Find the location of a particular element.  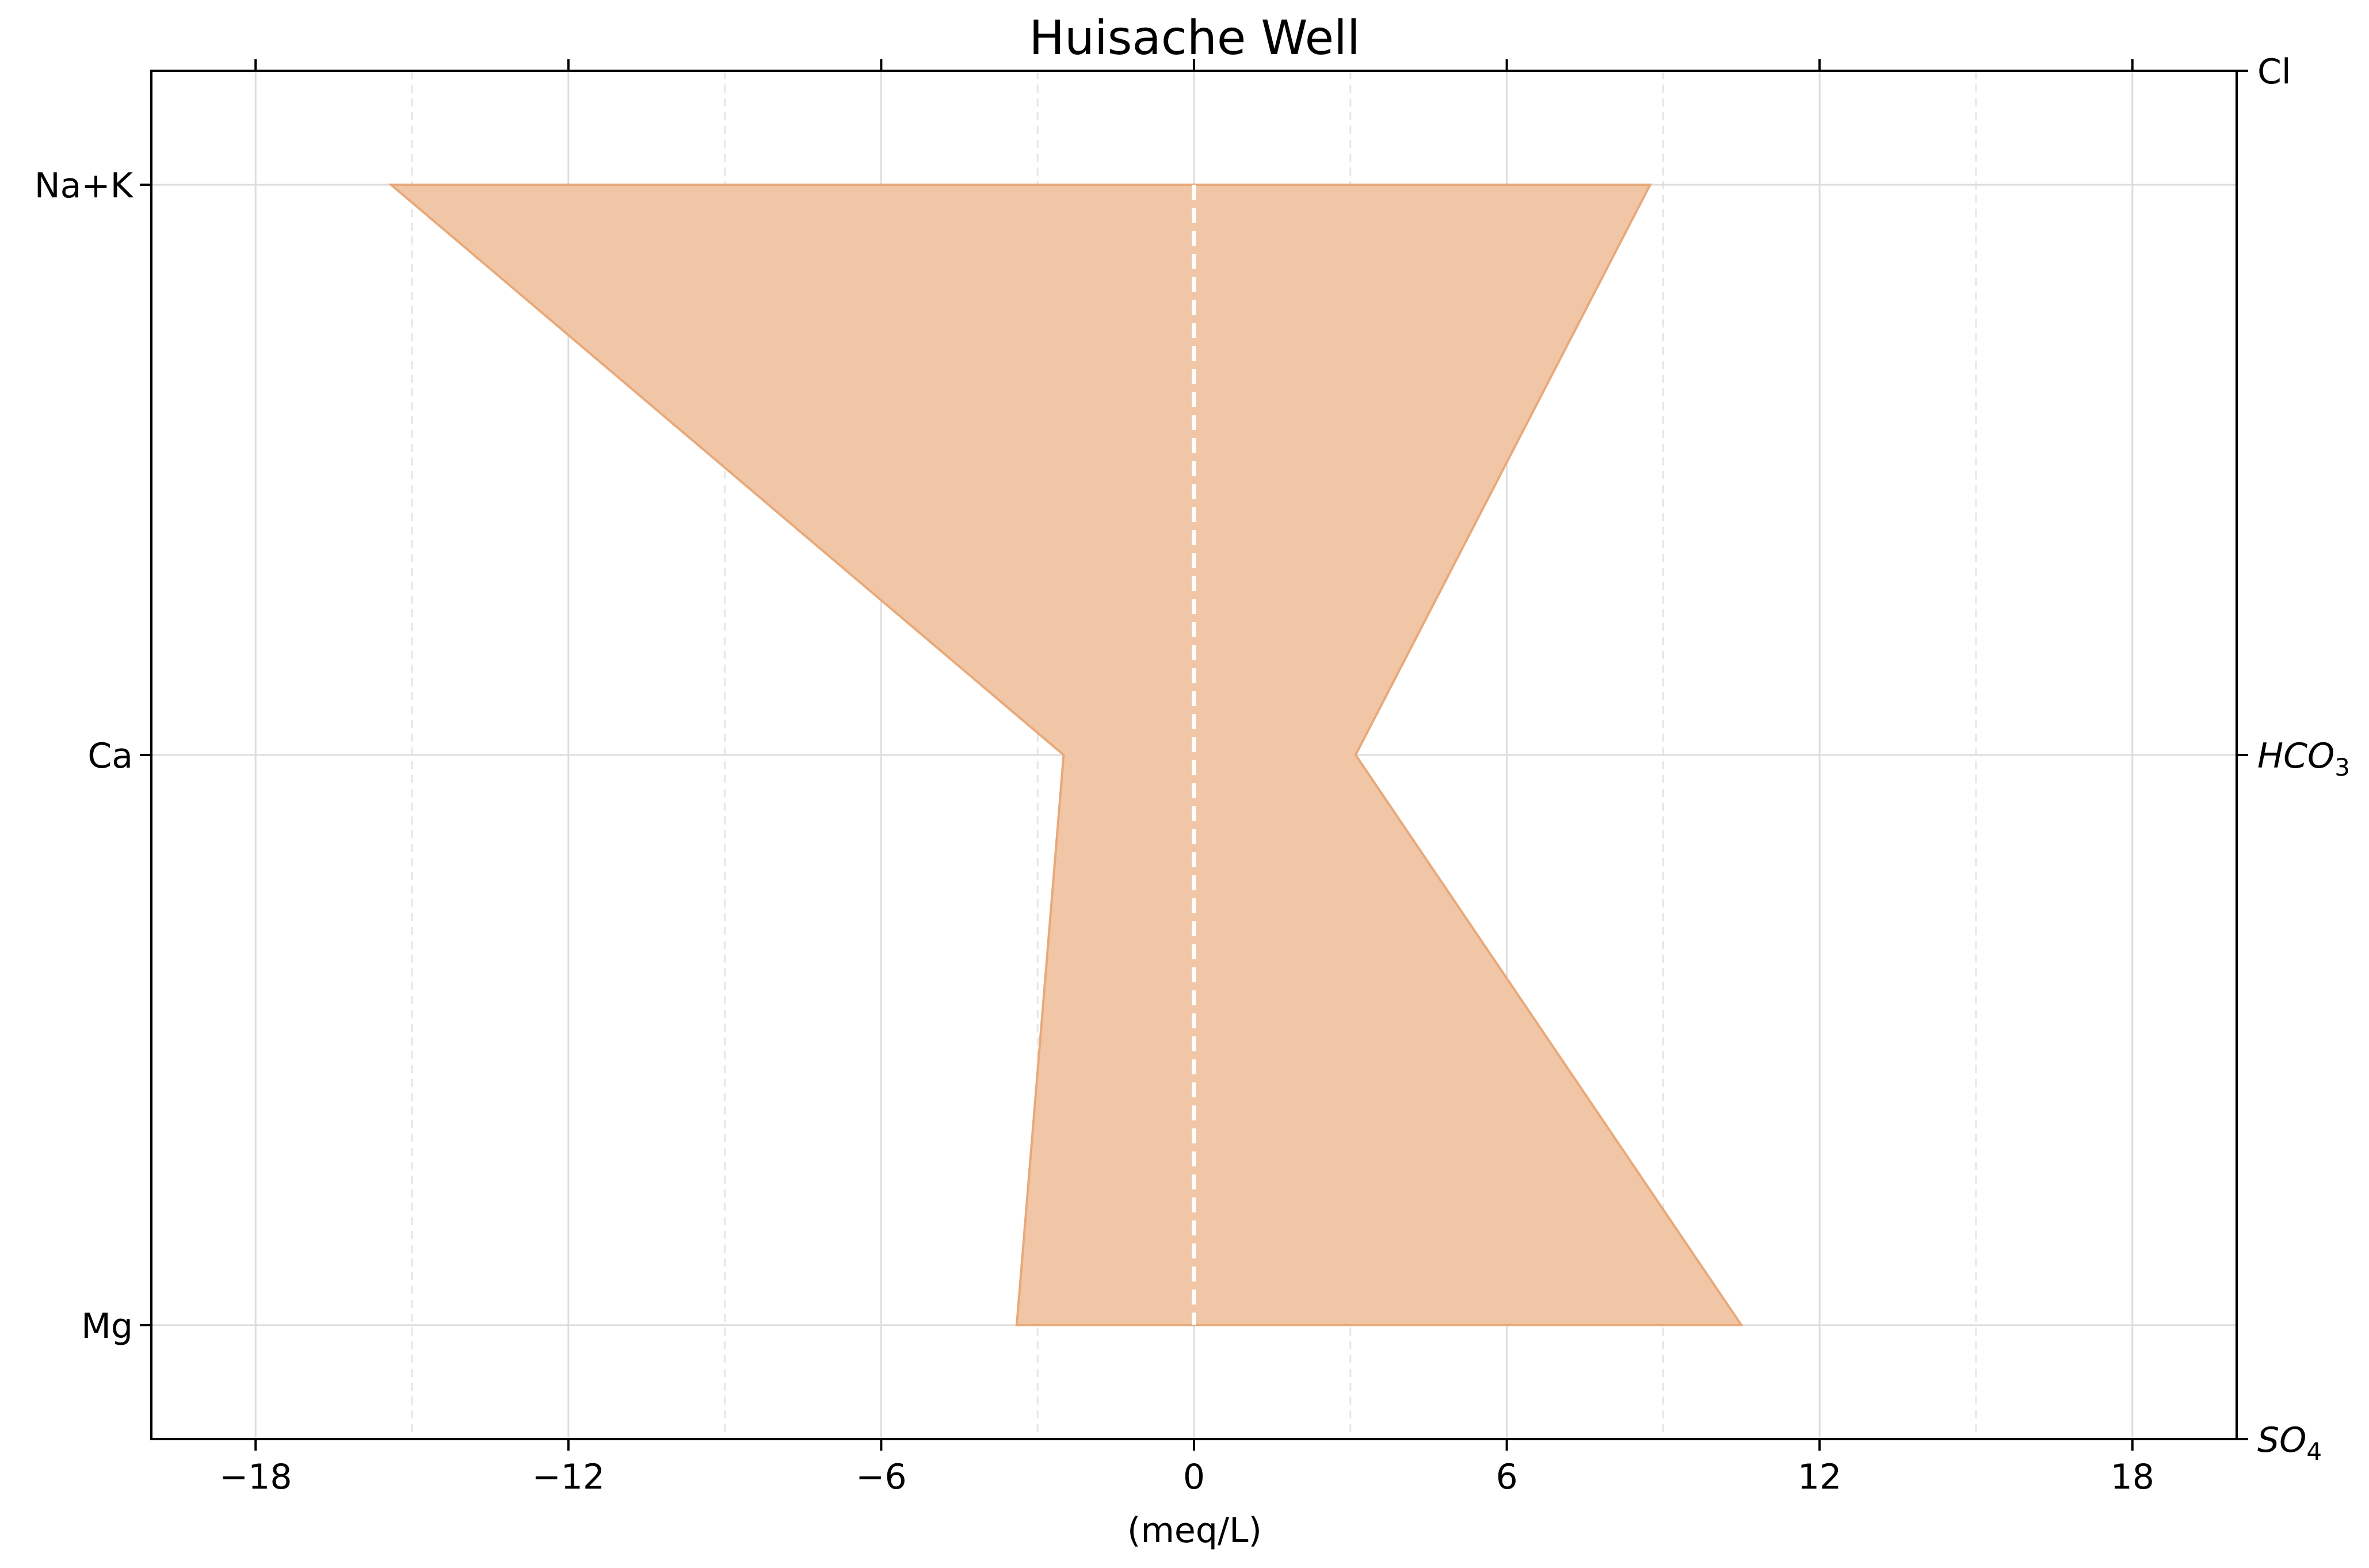

x-tick-label: −18 is located at coordinates (255, 1477).